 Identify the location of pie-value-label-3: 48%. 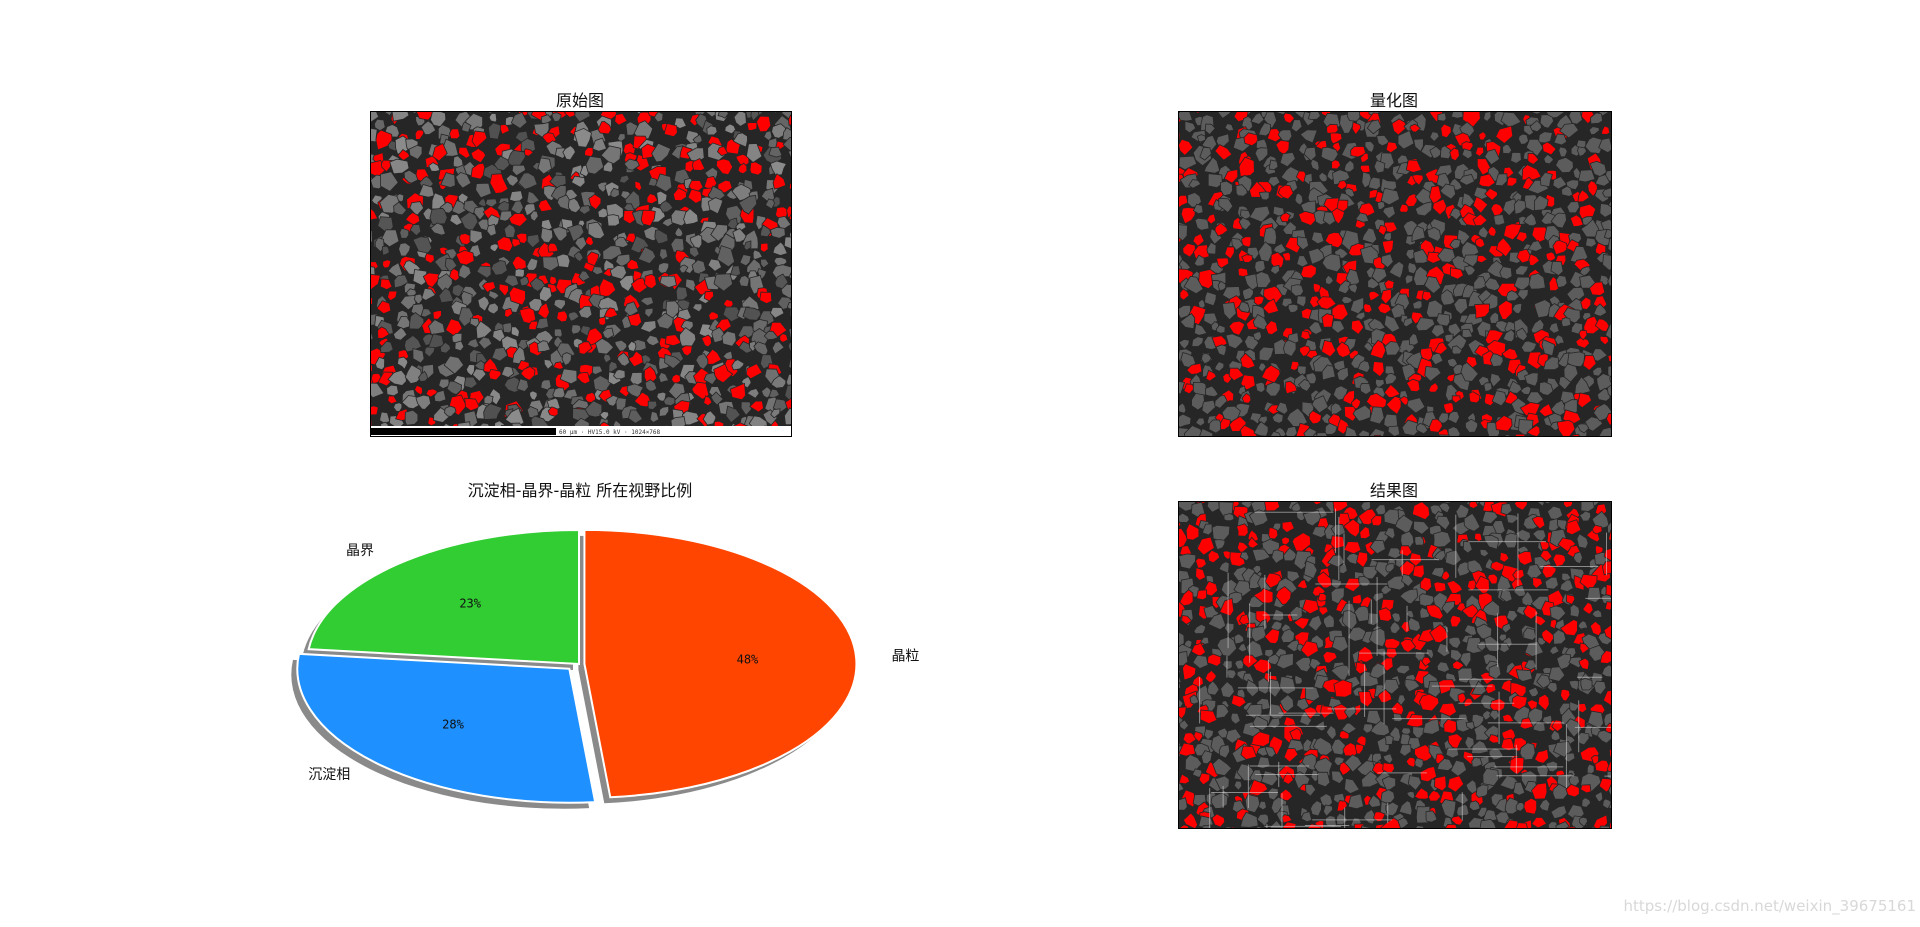
(748, 660).